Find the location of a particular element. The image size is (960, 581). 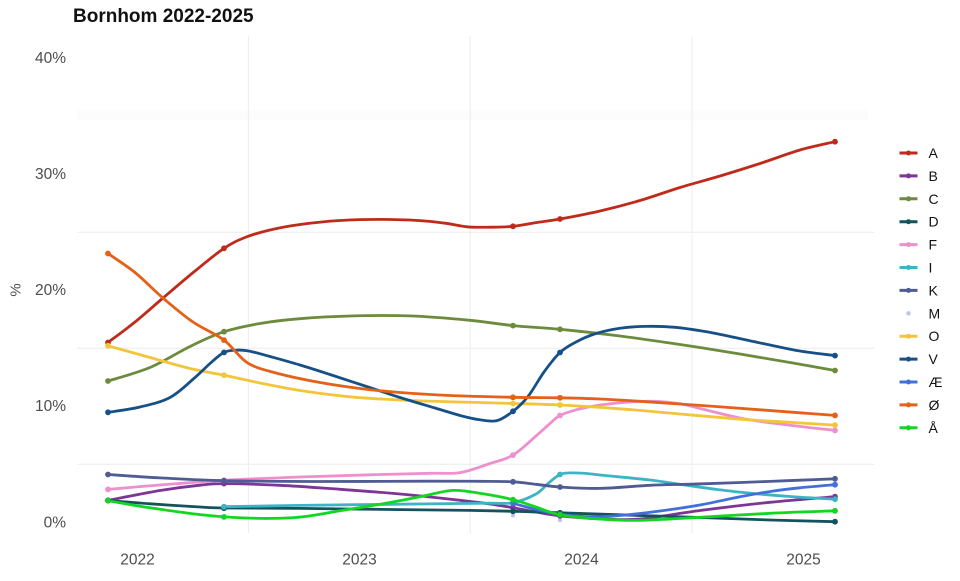

svg-text: B is located at coordinates (933, 176).